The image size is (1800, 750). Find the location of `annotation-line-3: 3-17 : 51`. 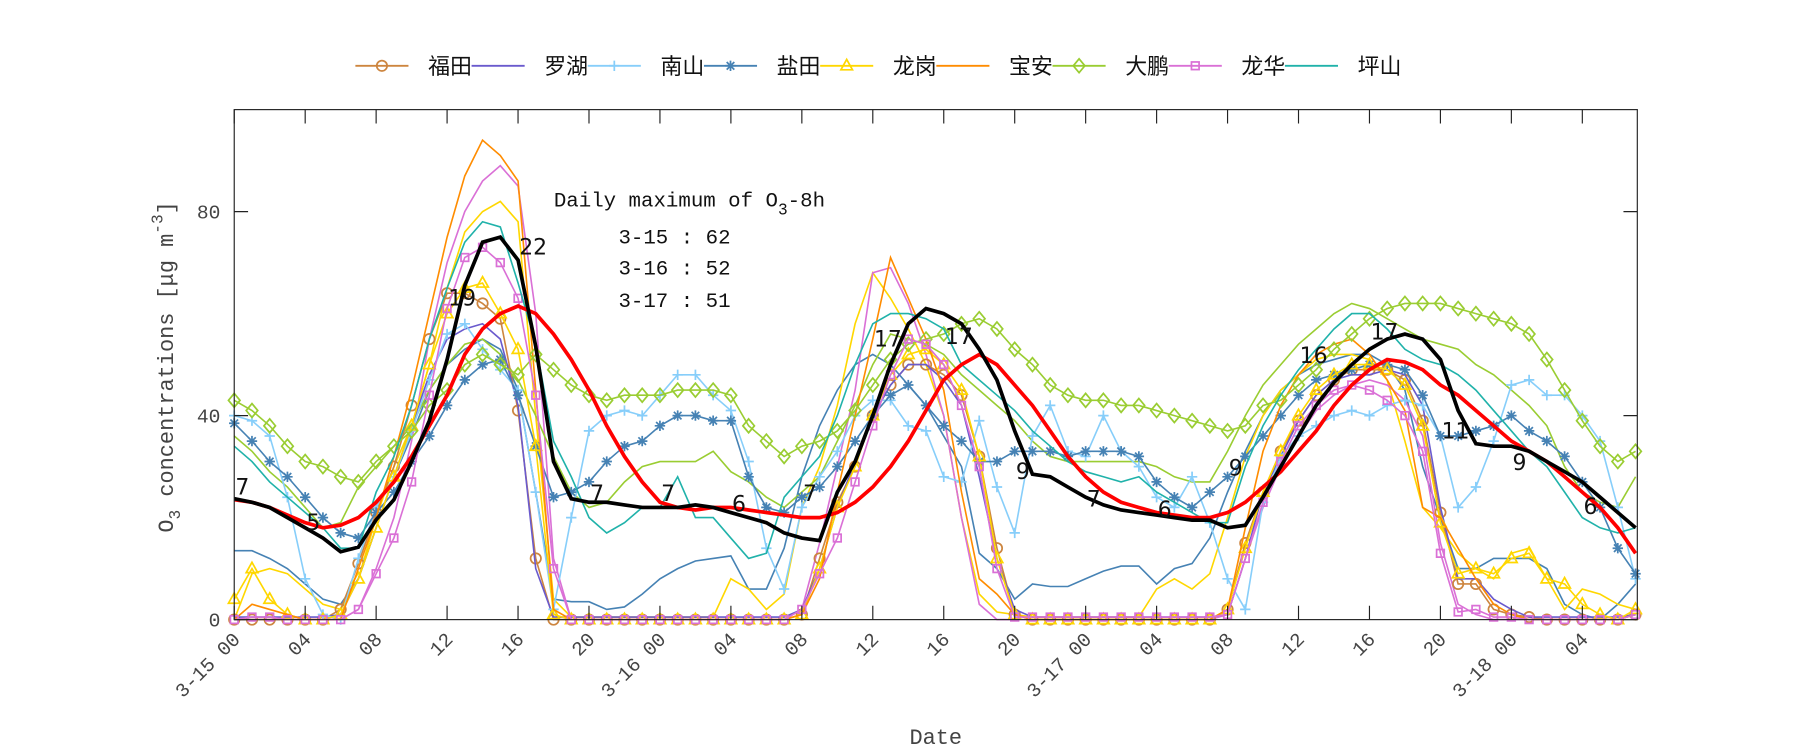

annotation-line-3: 3-17 : 51 is located at coordinates (674, 302).